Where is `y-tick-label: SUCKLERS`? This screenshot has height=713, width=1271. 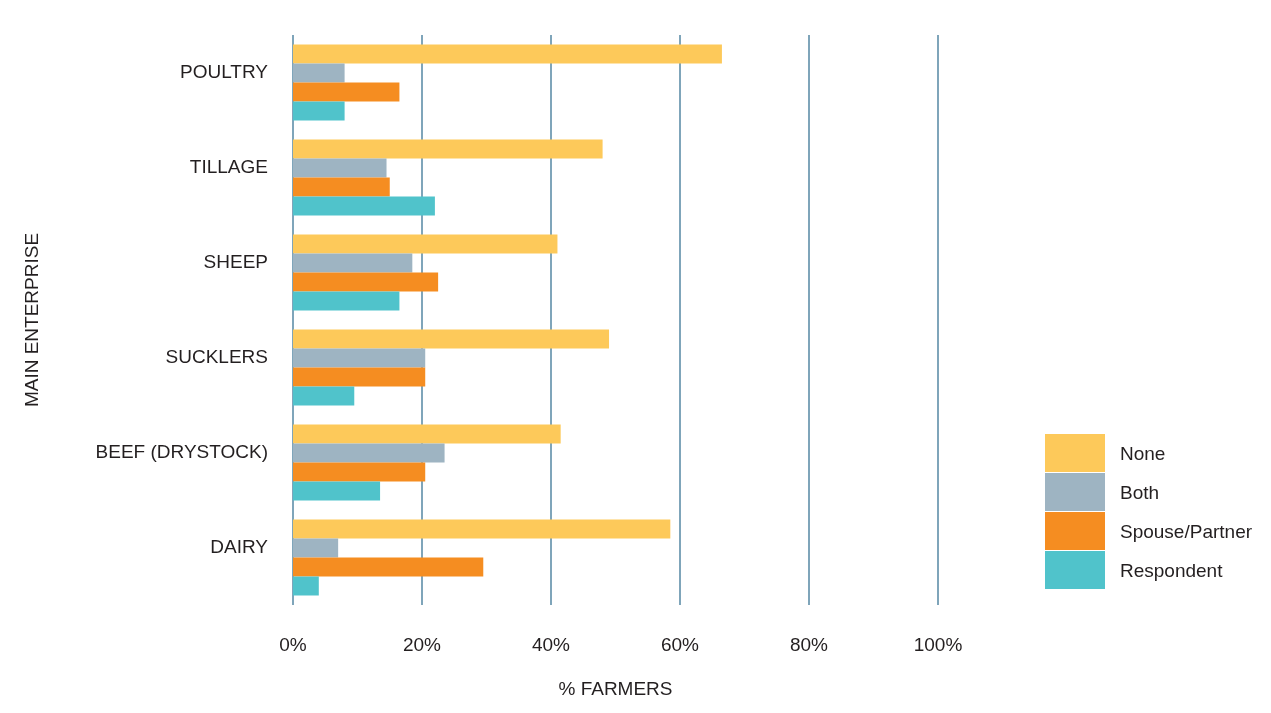 y-tick-label: SUCKLERS is located at coordinates (216, 356).